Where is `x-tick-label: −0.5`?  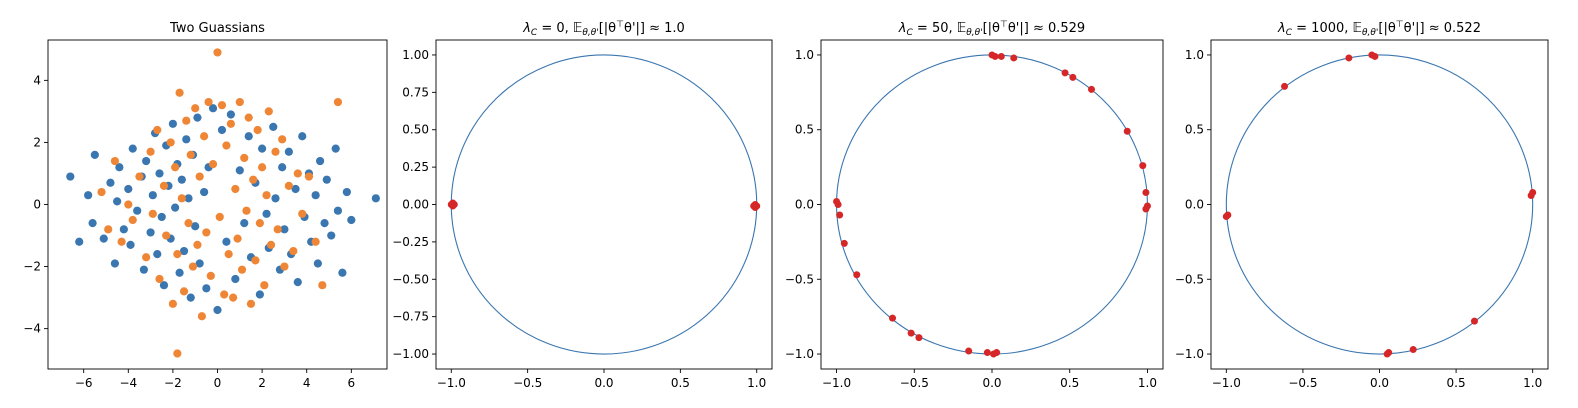 x-tick-label: −0.5 is located at coordinates (1302, 383).